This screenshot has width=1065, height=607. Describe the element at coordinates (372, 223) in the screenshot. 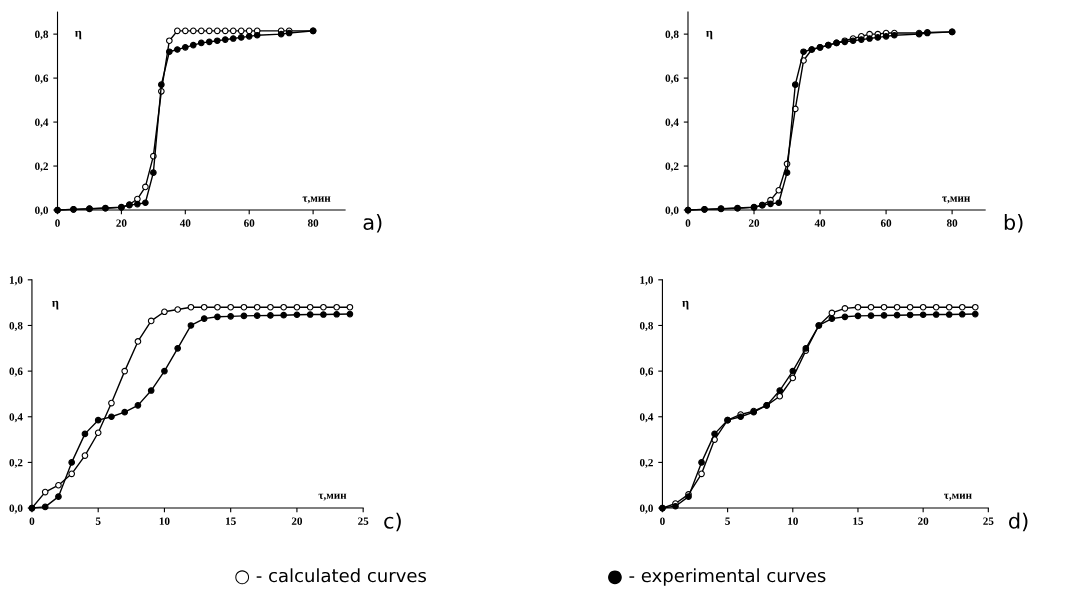

I see `text: a)` at that location.